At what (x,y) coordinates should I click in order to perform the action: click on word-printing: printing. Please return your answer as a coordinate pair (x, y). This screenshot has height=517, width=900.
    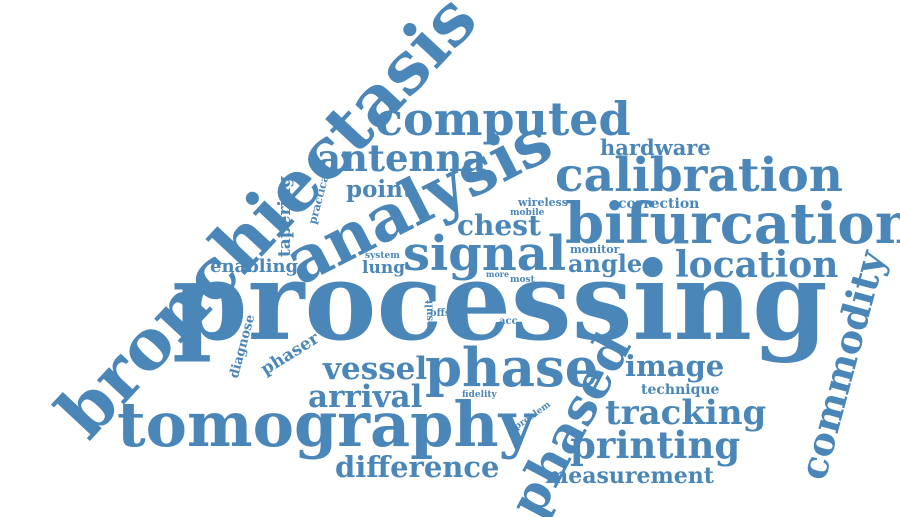
    Looking at the image, I should click on (655, 445).